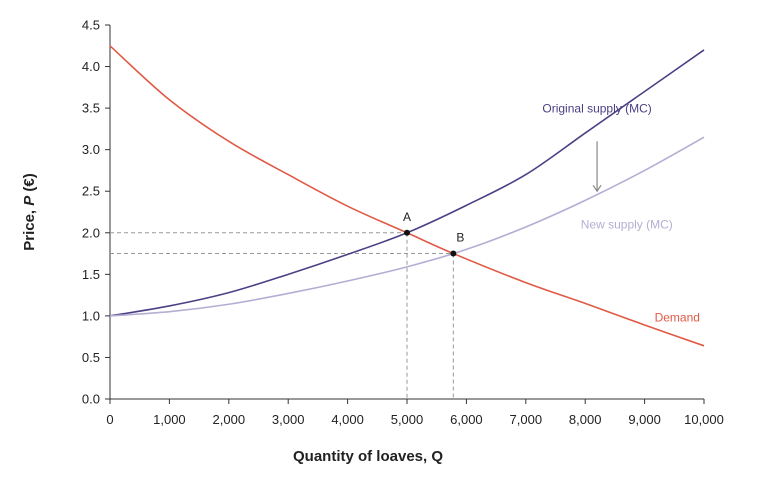 The height and width of the screenshot is (484, 765). What do you see at coordinates (466, 419) in the screenshot?
I see `x-tick-label: 6,000` at bounding box center [466, 419].